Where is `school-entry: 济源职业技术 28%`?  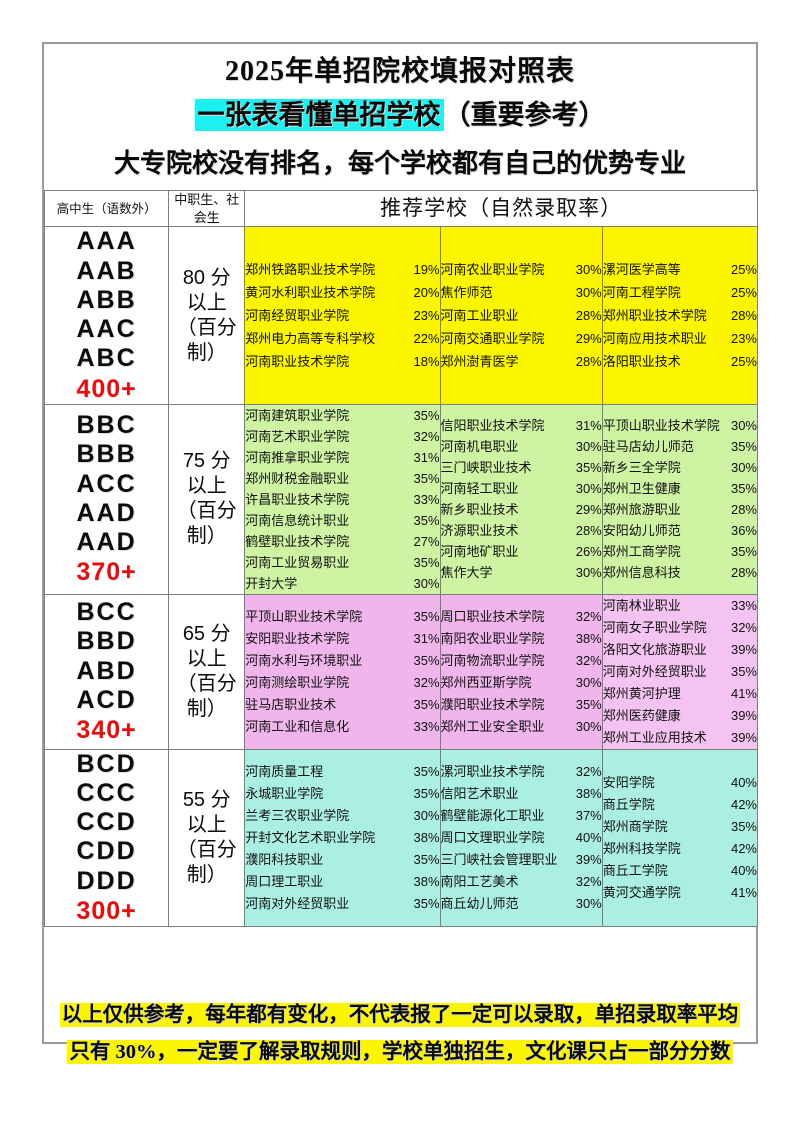
school-entry: 济源职业技术 28% is located at coordinates (521, 530).